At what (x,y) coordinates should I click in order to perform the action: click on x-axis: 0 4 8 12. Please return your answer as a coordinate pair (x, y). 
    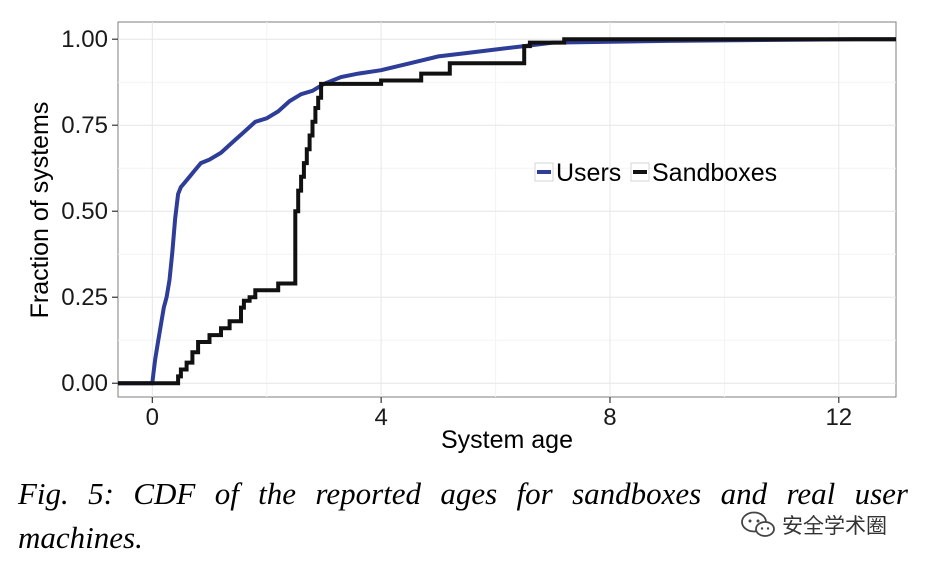
    Looking at the image, I should click on (499, 414).